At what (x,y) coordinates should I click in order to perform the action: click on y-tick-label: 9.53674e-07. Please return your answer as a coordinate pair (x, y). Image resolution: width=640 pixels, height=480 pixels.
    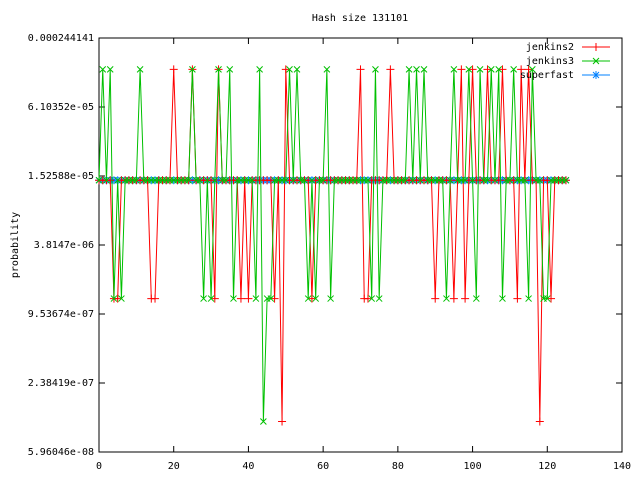
    Looking at the image, I should click on (61, 314).